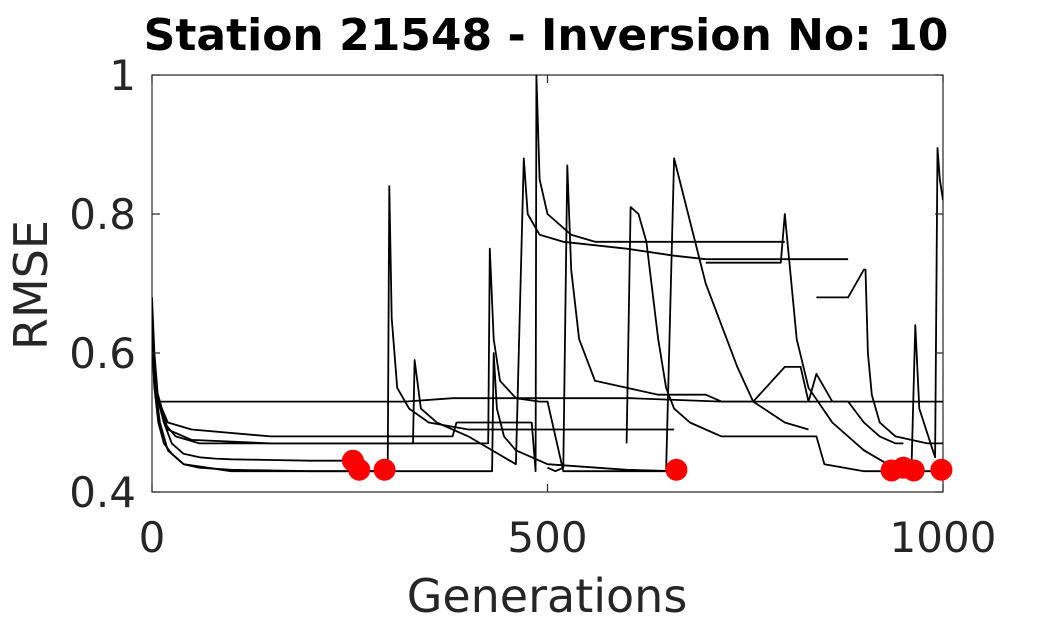 The height and width of the screenshot is (625, 1042). What do you see at coordinates (547, 537) in the screenshot?
I see `x-tick-label: 500` at bounding box center [547, 537].